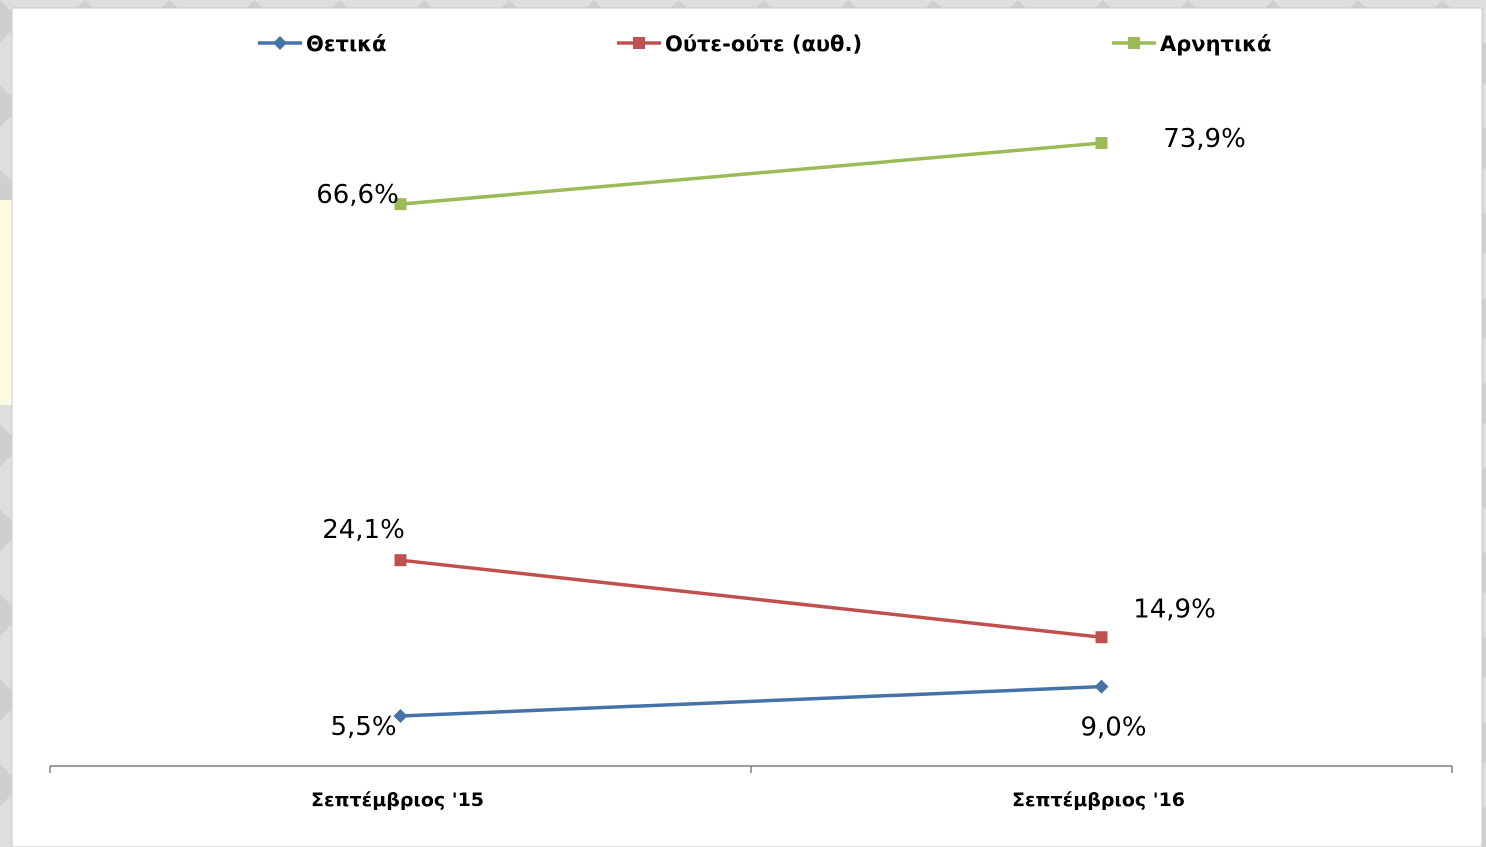 The width and height of the screenshot is (1486, 847). I want to click on series-θετικα, so click(751, 701).